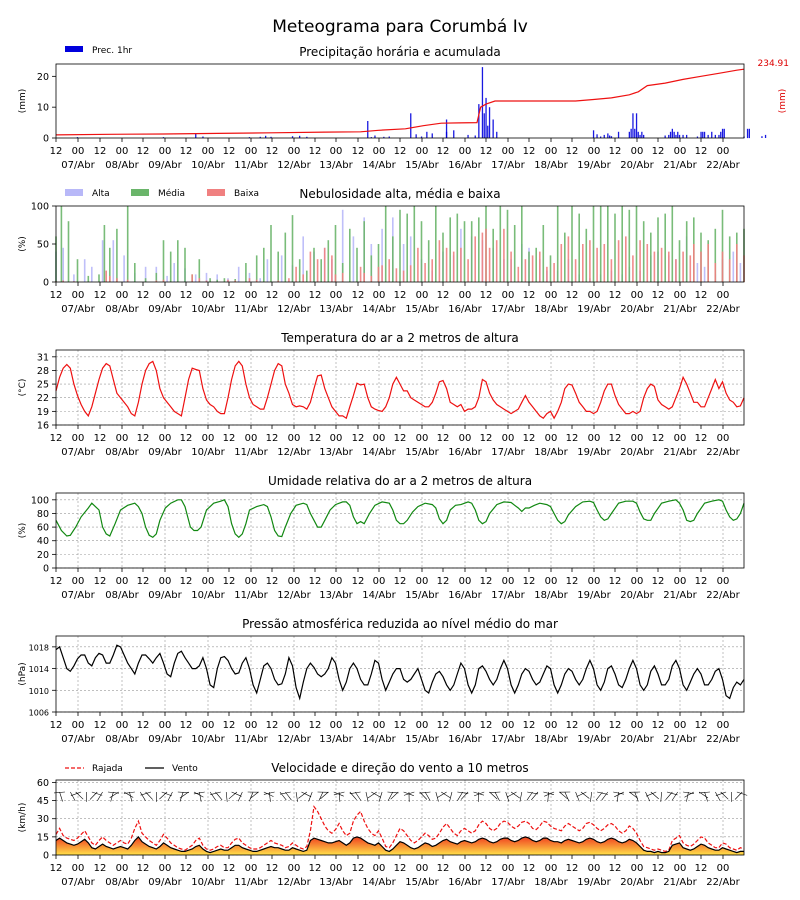  Describe the element at coordinates (680, 452) in the screenshot. I see `x-date-label: 21/Abr` at that location.